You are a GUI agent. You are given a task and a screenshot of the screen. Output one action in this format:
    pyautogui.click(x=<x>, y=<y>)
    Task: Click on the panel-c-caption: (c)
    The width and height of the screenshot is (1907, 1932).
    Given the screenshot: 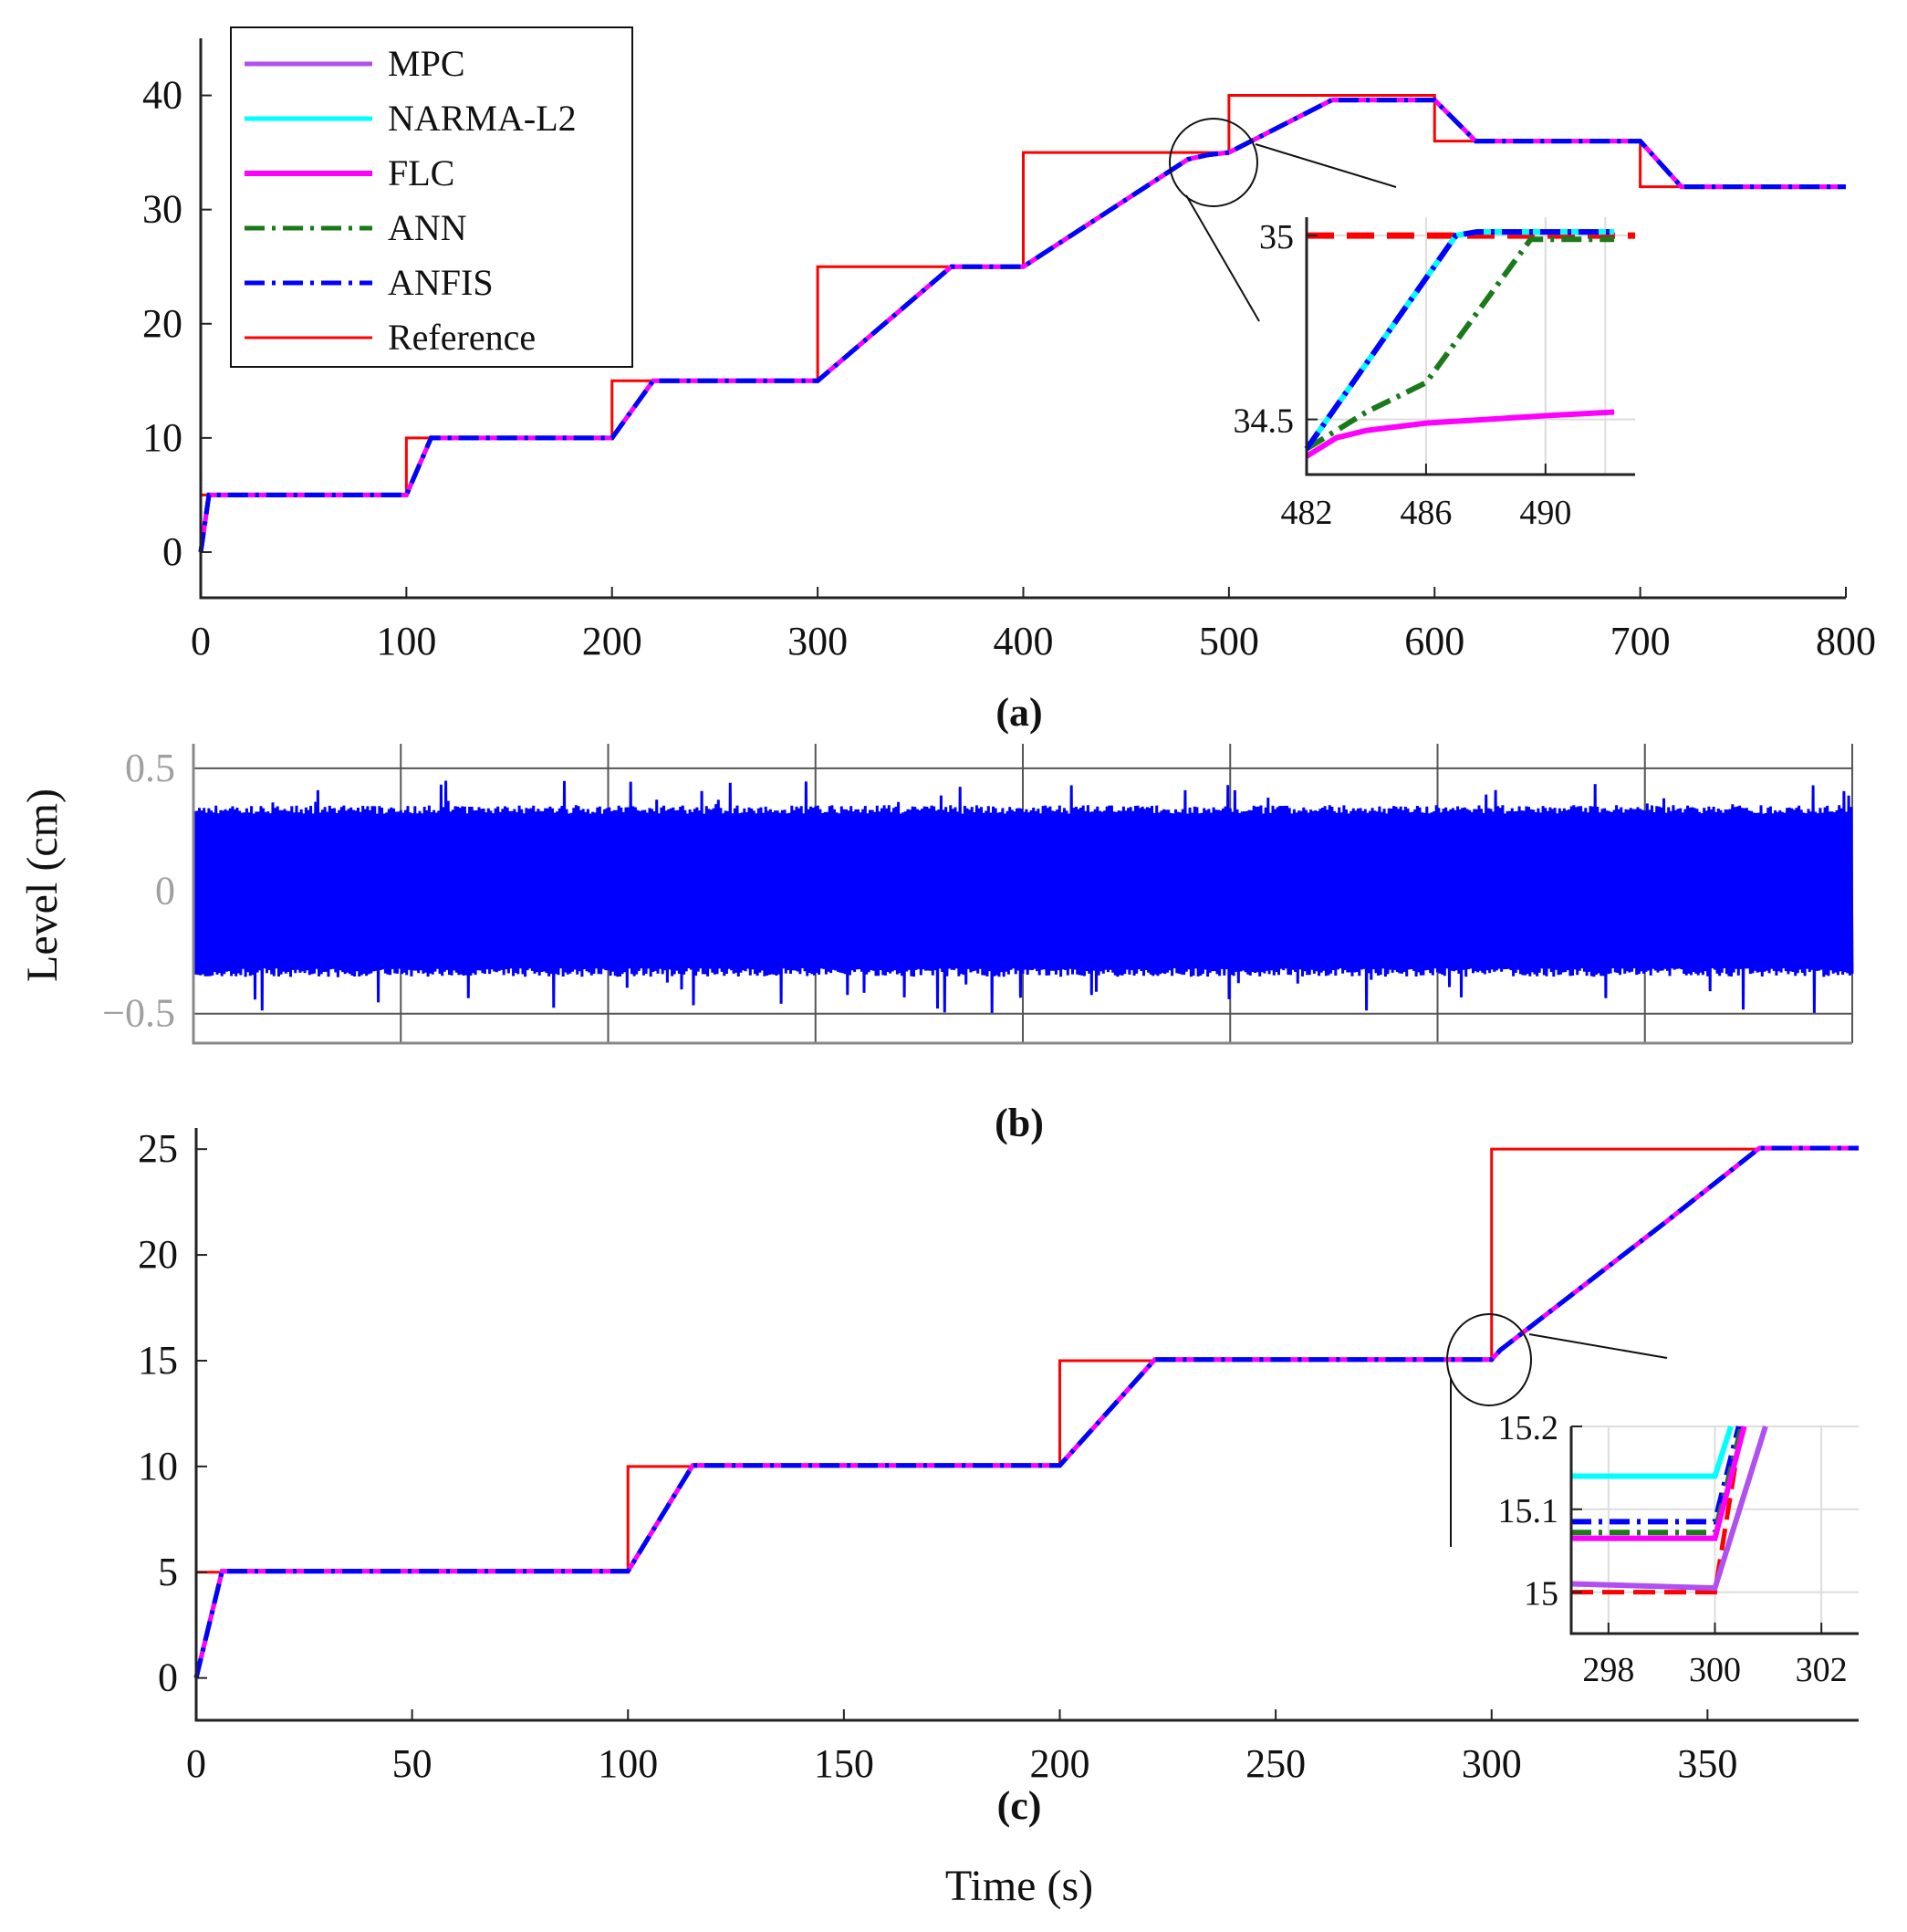 What is the action you would take?
    pyautogui.click(x=1020, y=1805)
    